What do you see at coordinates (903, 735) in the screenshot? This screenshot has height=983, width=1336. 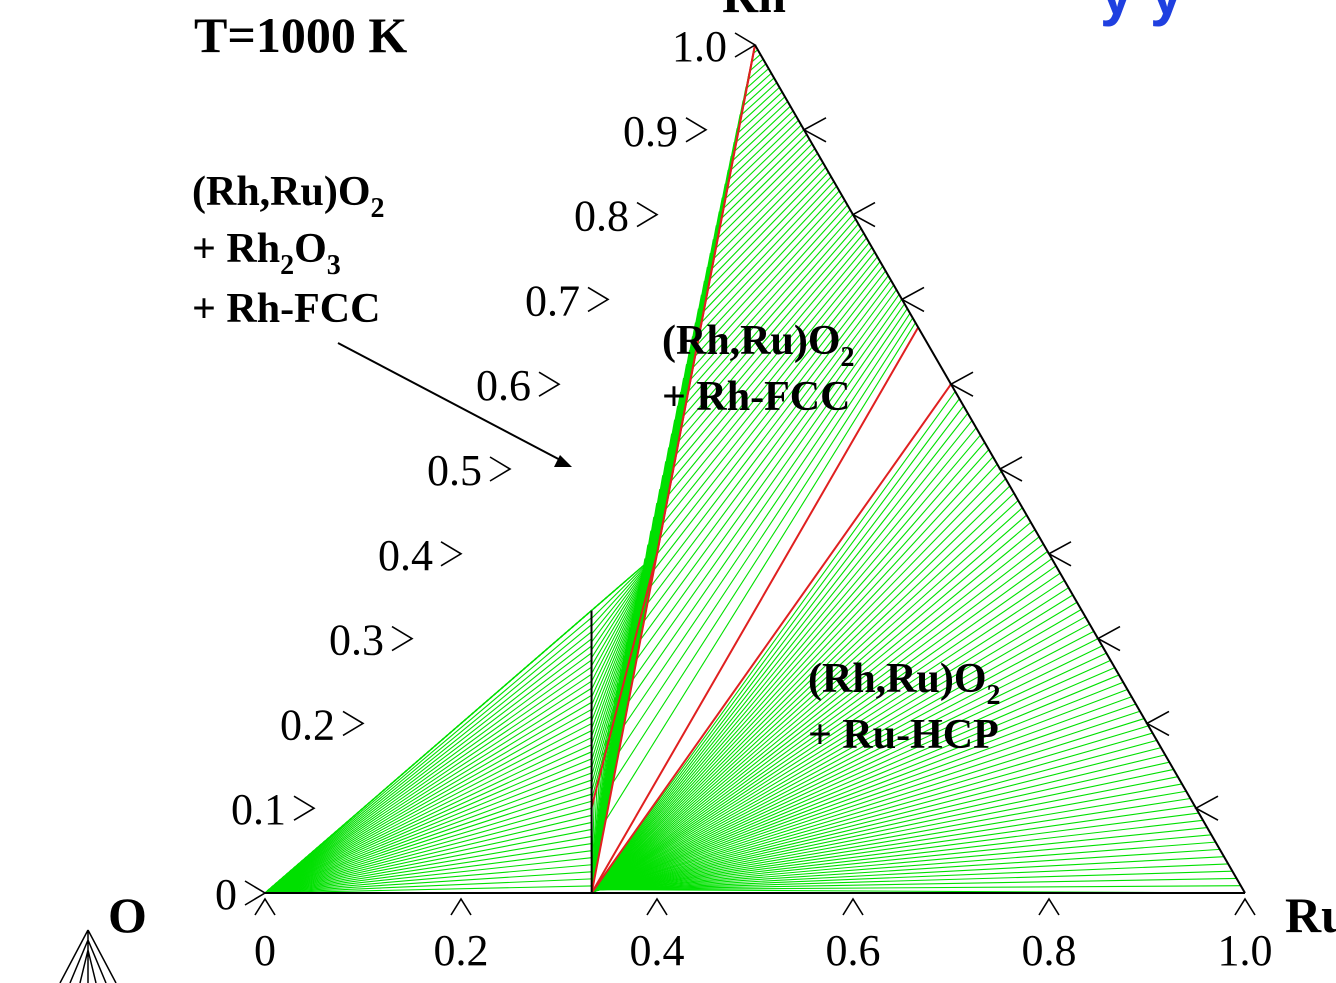 I see `svg-text: + Ru-HCP` at bounding box center [903, 735].